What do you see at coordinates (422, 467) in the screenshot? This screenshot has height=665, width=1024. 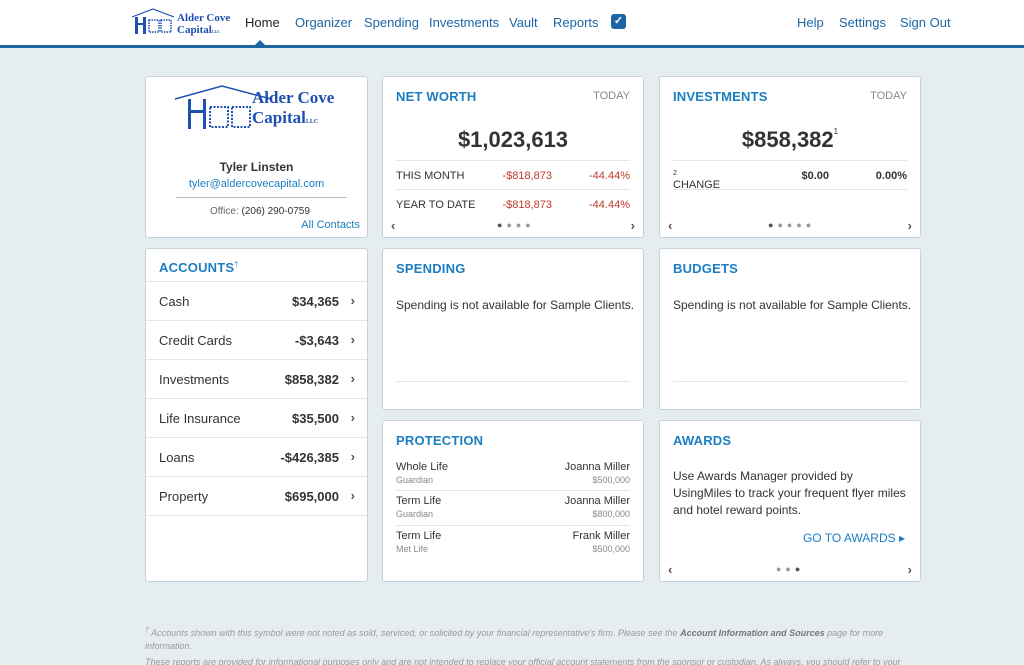 I see `policy-type: Whole Life` at bounding box center [422, 467].